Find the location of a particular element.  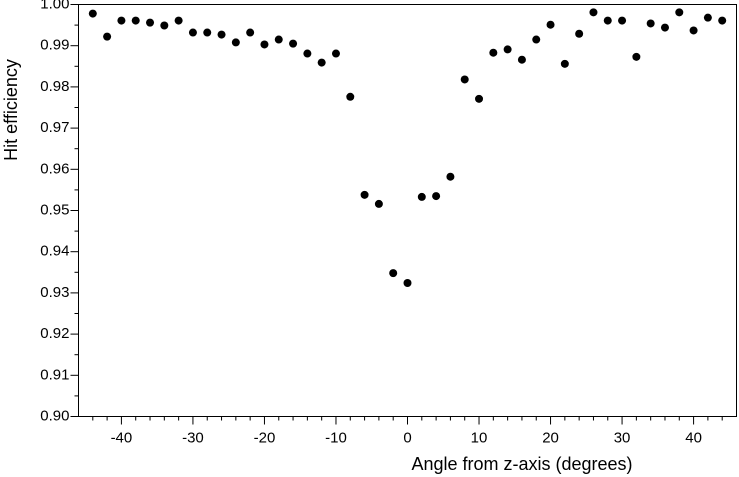

x-axis-label: Angle from z-axis (degrees) is located at coordinates (521, 464).